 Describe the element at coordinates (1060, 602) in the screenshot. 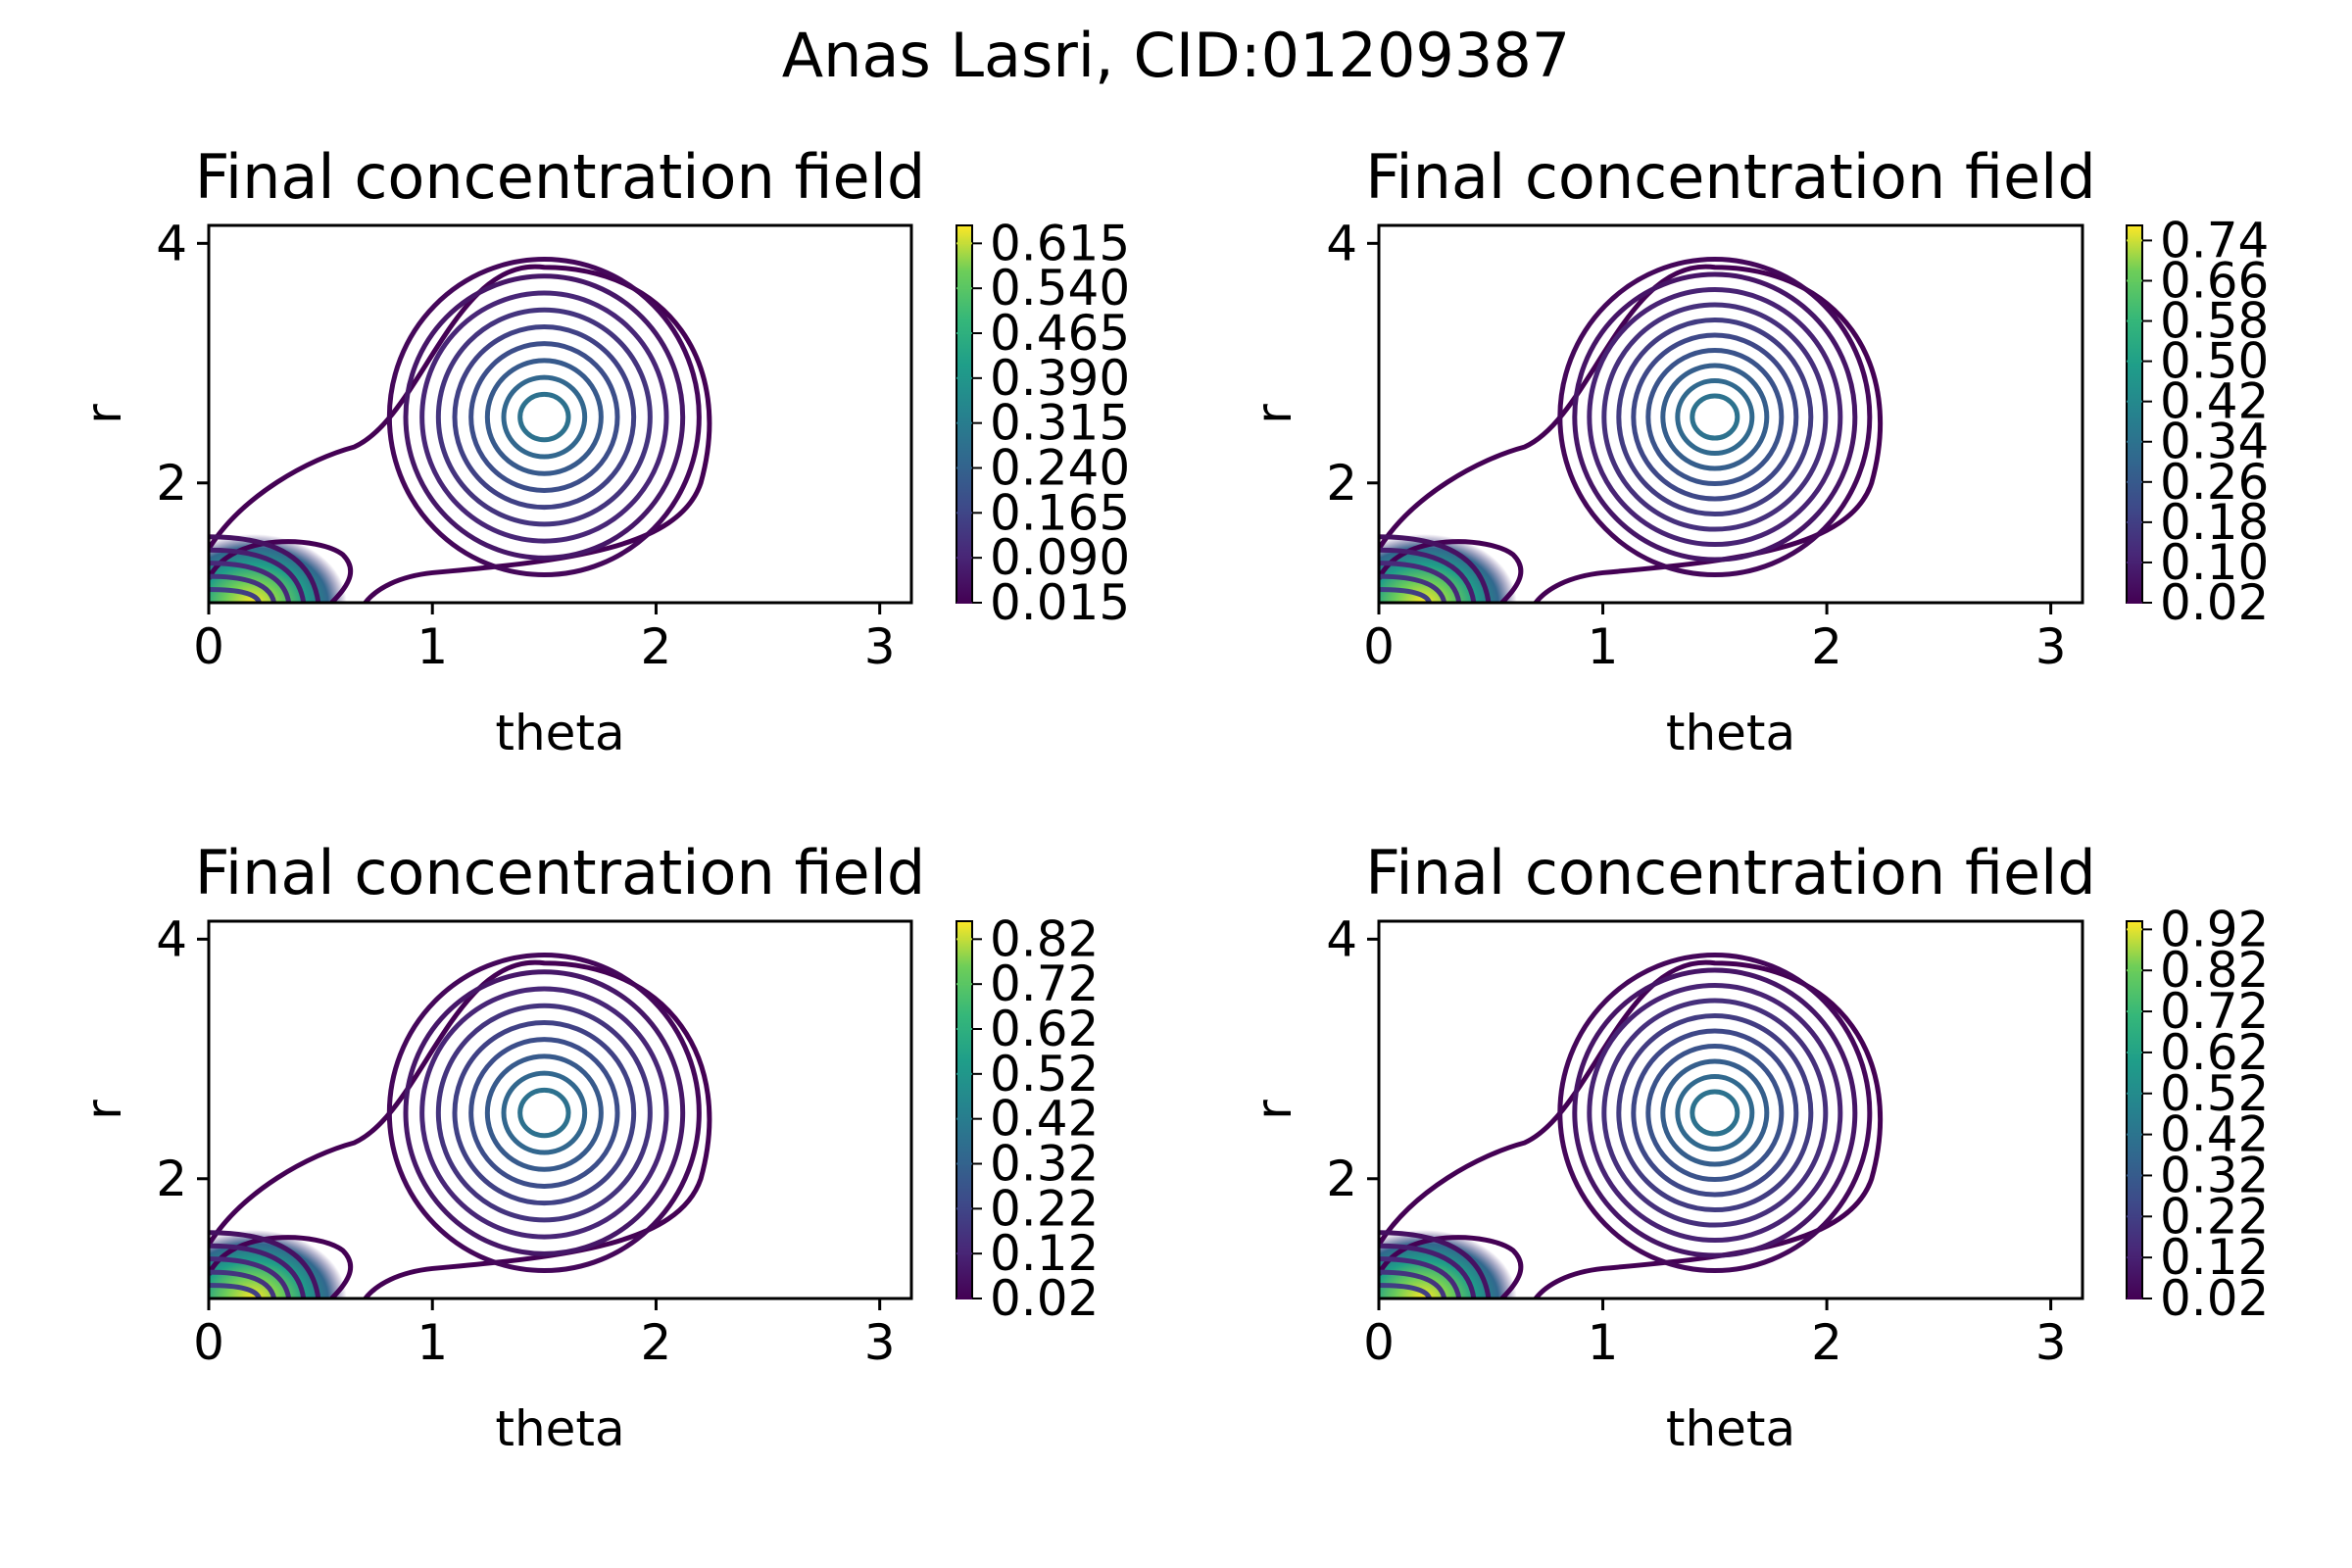

I see `colorbar-tick-label: 0.015` at that location.